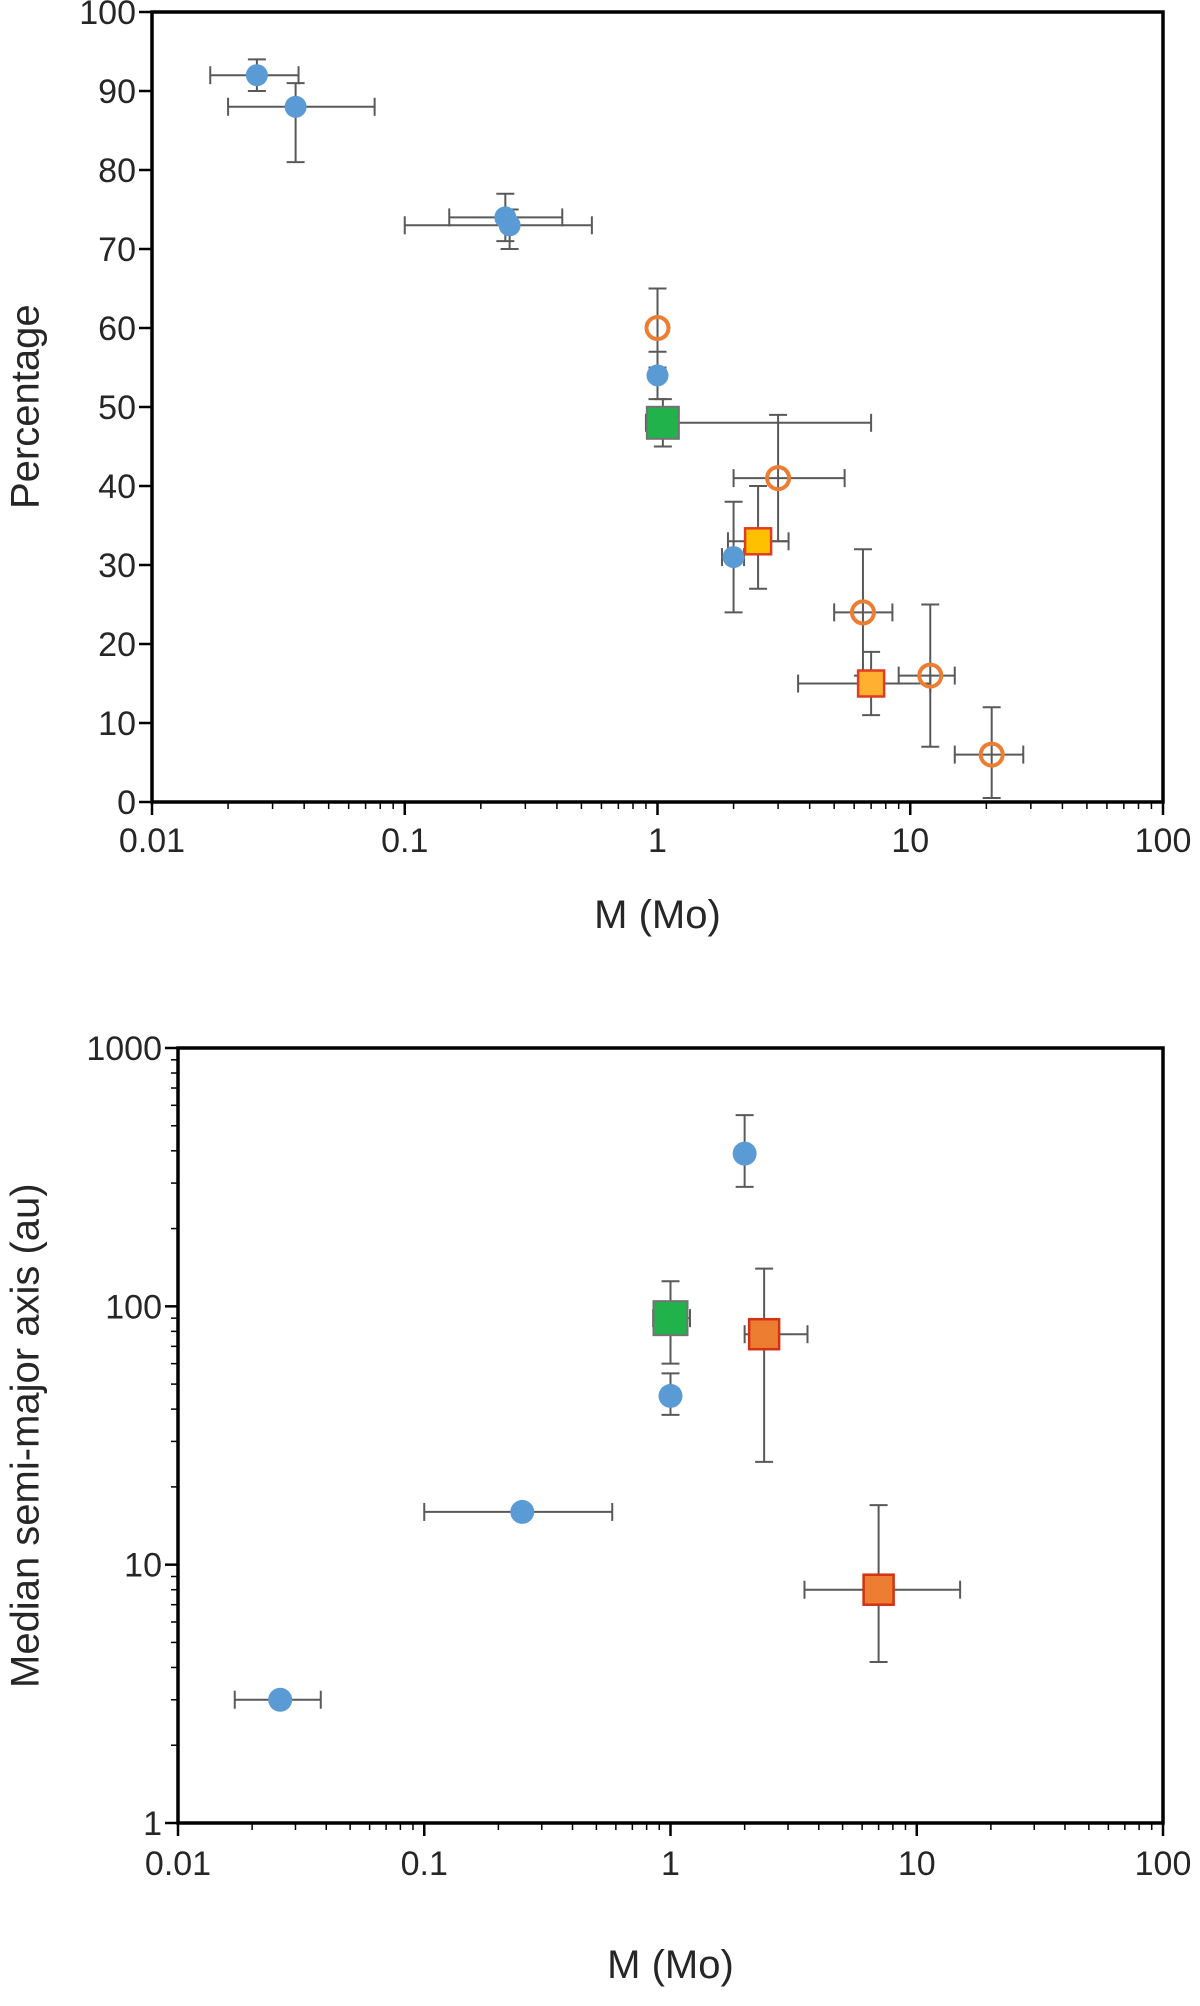  Describe the element at coordinates (124, 1049) in the screenshot. I see `y-tick-label: 1000` at that location.